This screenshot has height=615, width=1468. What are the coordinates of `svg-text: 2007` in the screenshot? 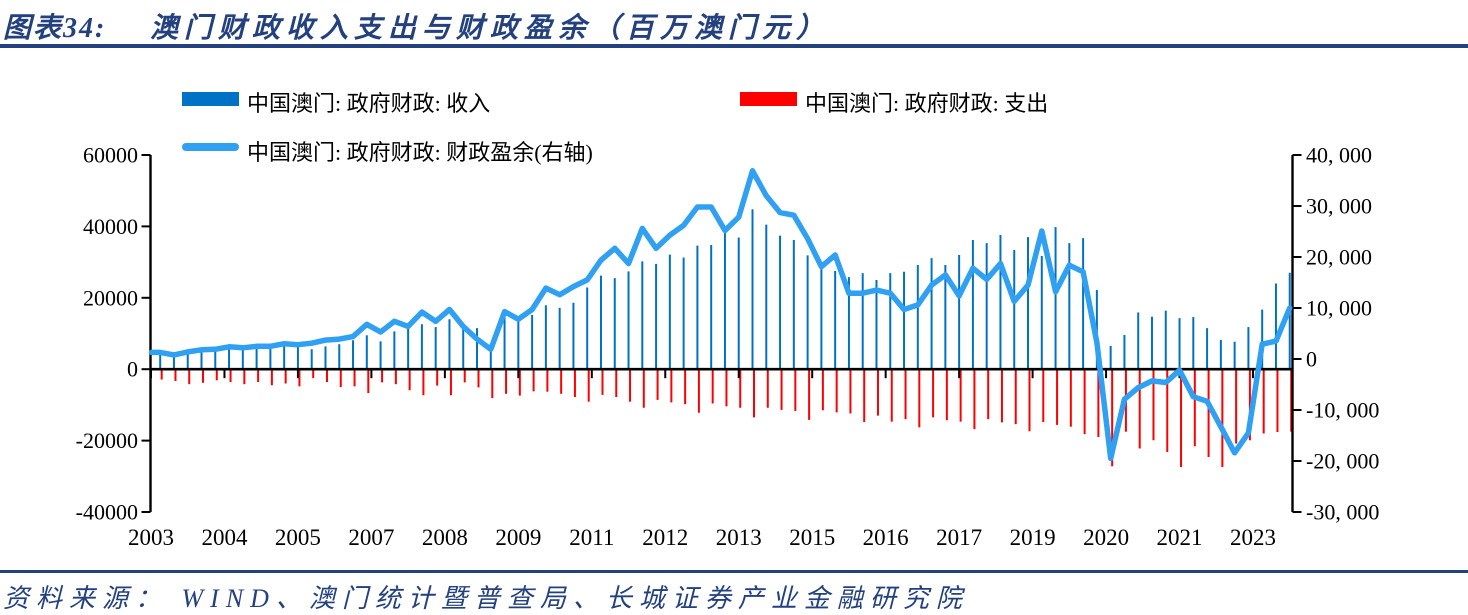 It's located at (371, 537).